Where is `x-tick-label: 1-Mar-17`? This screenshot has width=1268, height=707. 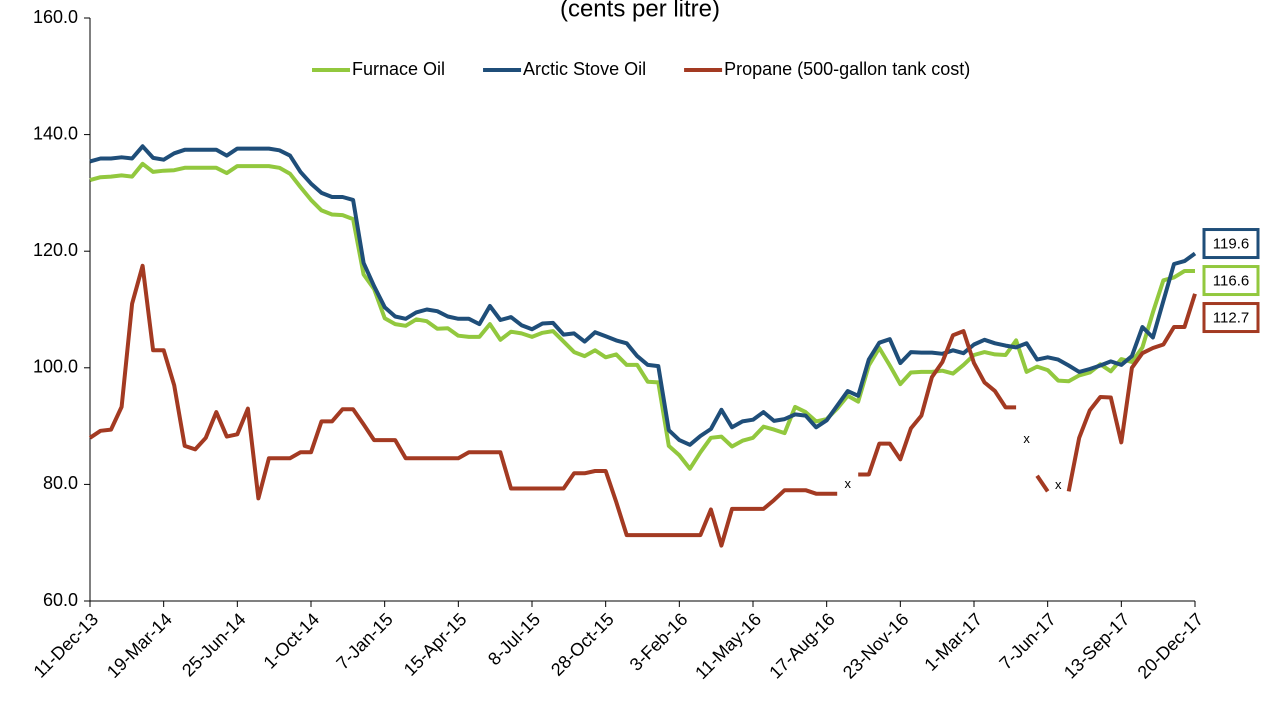 x-tick-label: 1-Mar-17 is located at coordinates (953, 642).